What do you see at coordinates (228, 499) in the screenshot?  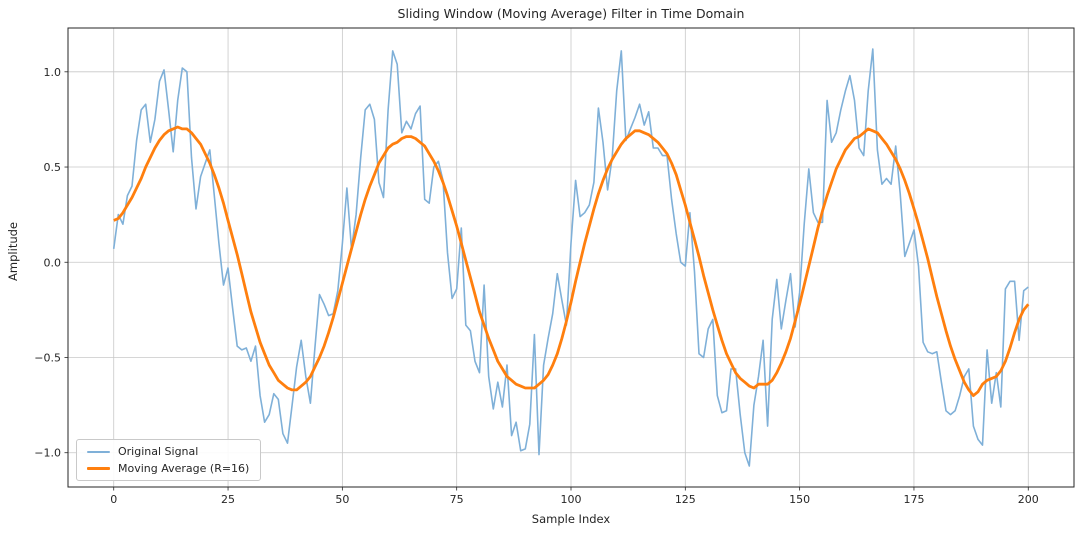 I see `svg-text: 25` at bounding box center [228, 499].